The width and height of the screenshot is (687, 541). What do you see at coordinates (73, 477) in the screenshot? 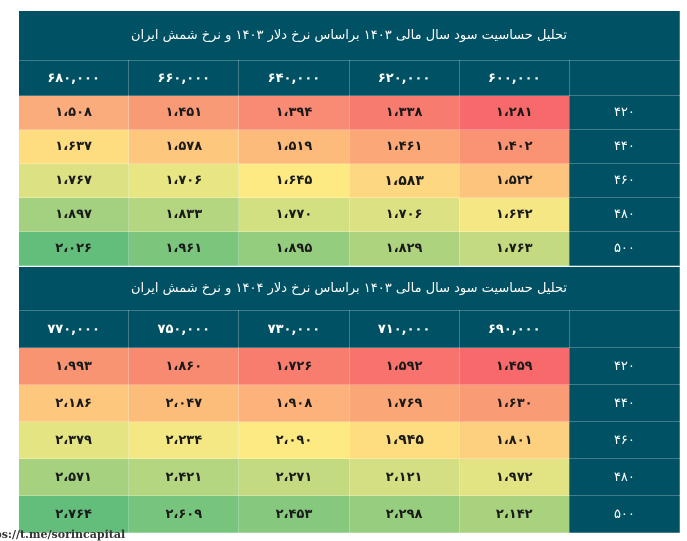
I see `value-cell: ۲،۵۷۱` at bounding box center [73, 477].